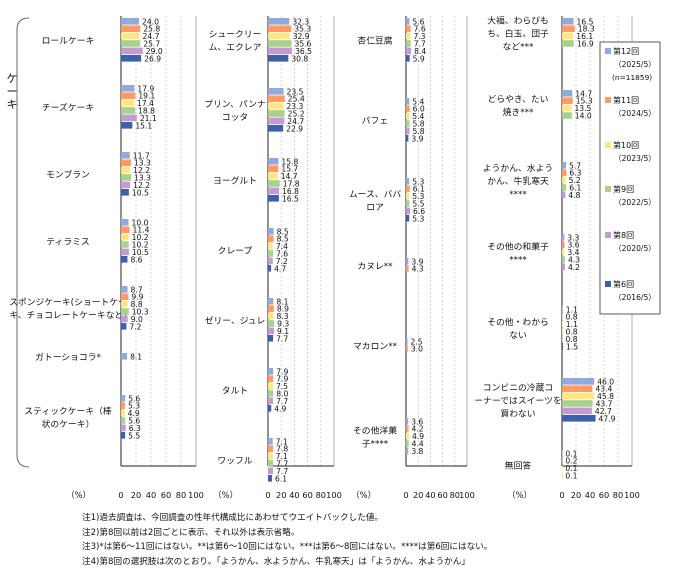 The width and height of the screenshot is (677, 572). I want to click on data-label: 0.8, so click(572, 332).